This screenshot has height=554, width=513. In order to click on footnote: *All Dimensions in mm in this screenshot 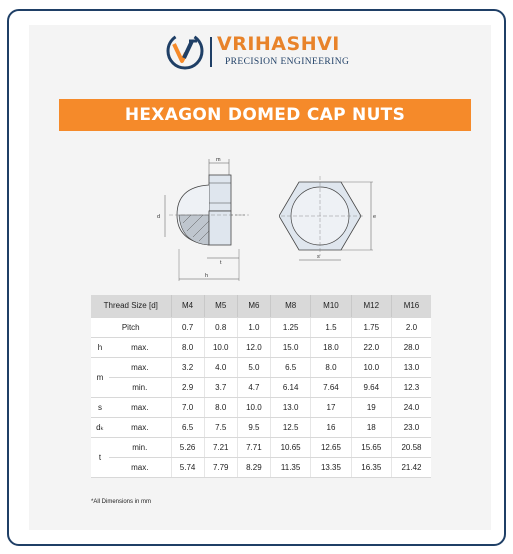, I will do `click(121, 502)`.